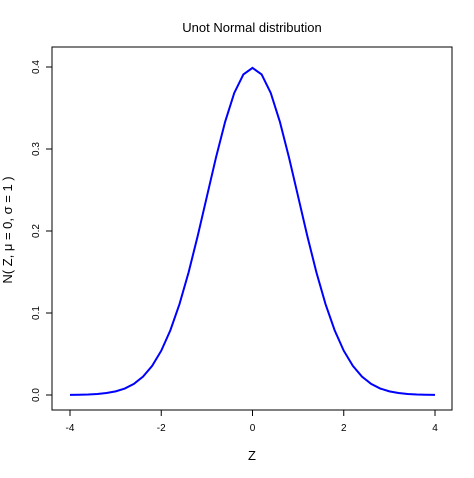 The width and height of the screenshot is (474, 478). What do you see at coordinates (252, 421) in the screenshot?
I see `x-axis: -4 -2 0 2 4` at bounding box center [252, 421].